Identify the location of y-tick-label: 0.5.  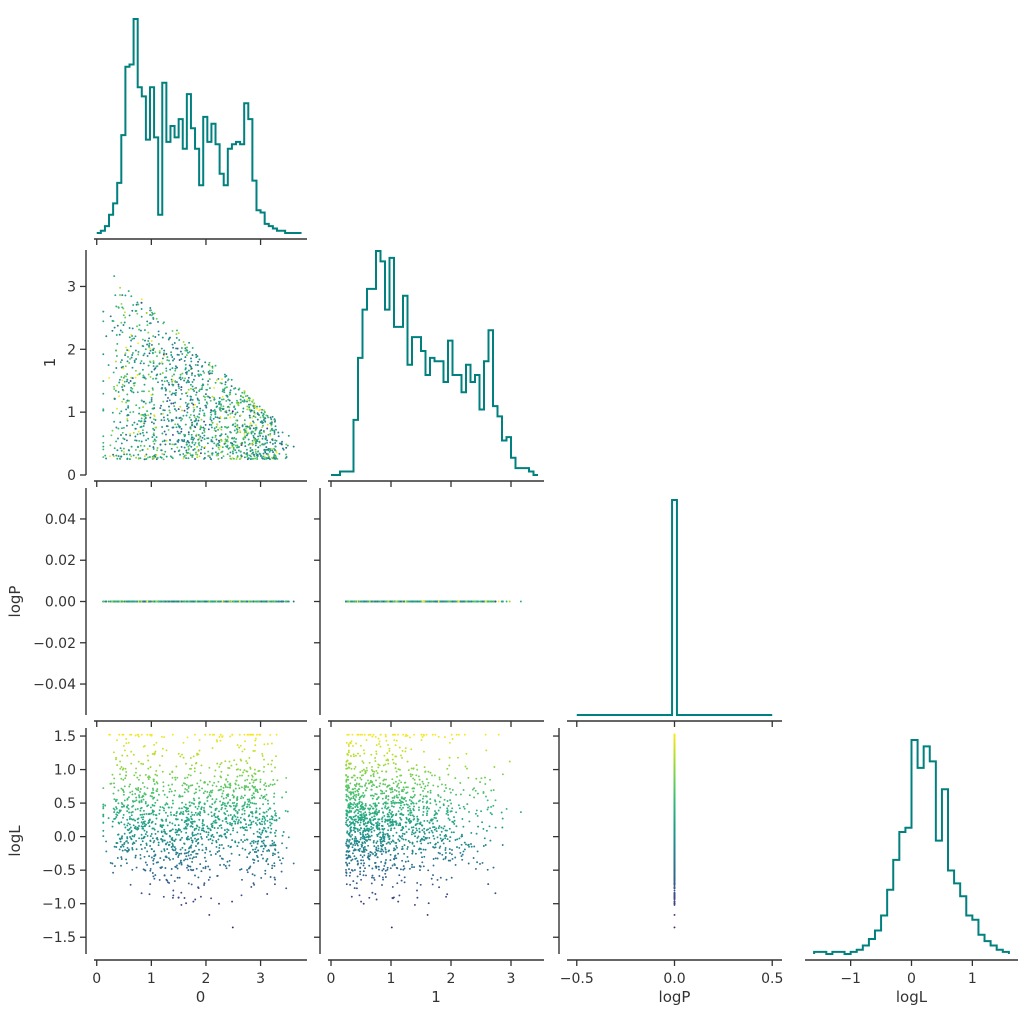
(65, 804).